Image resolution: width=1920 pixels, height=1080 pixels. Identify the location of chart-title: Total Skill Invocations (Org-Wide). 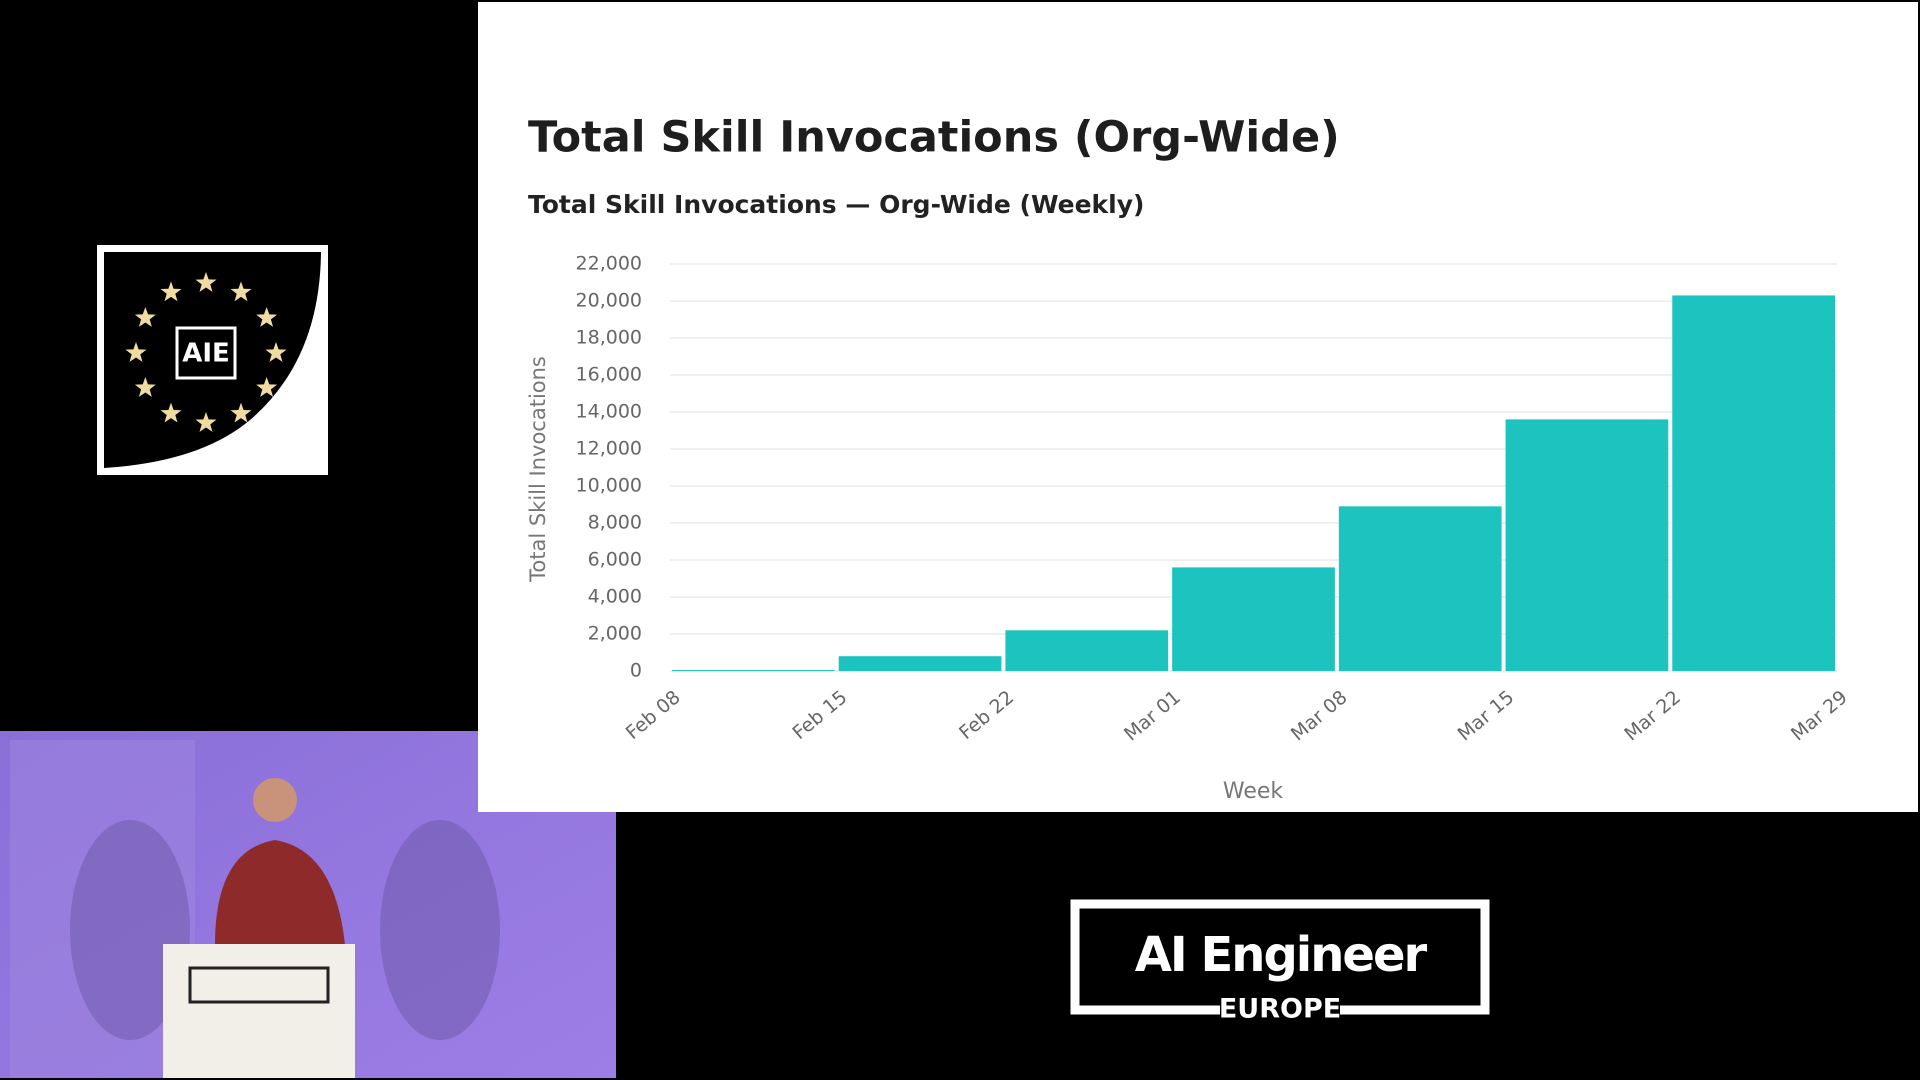
(934, 138).